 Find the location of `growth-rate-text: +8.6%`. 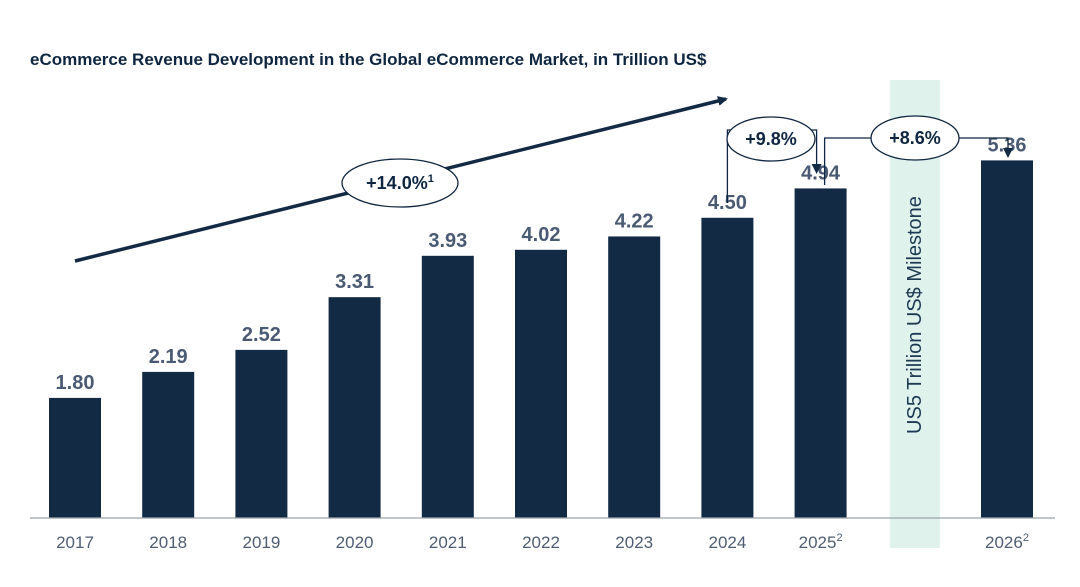

growth-rate-text: +8.6% is located at coordinates (915, 138).